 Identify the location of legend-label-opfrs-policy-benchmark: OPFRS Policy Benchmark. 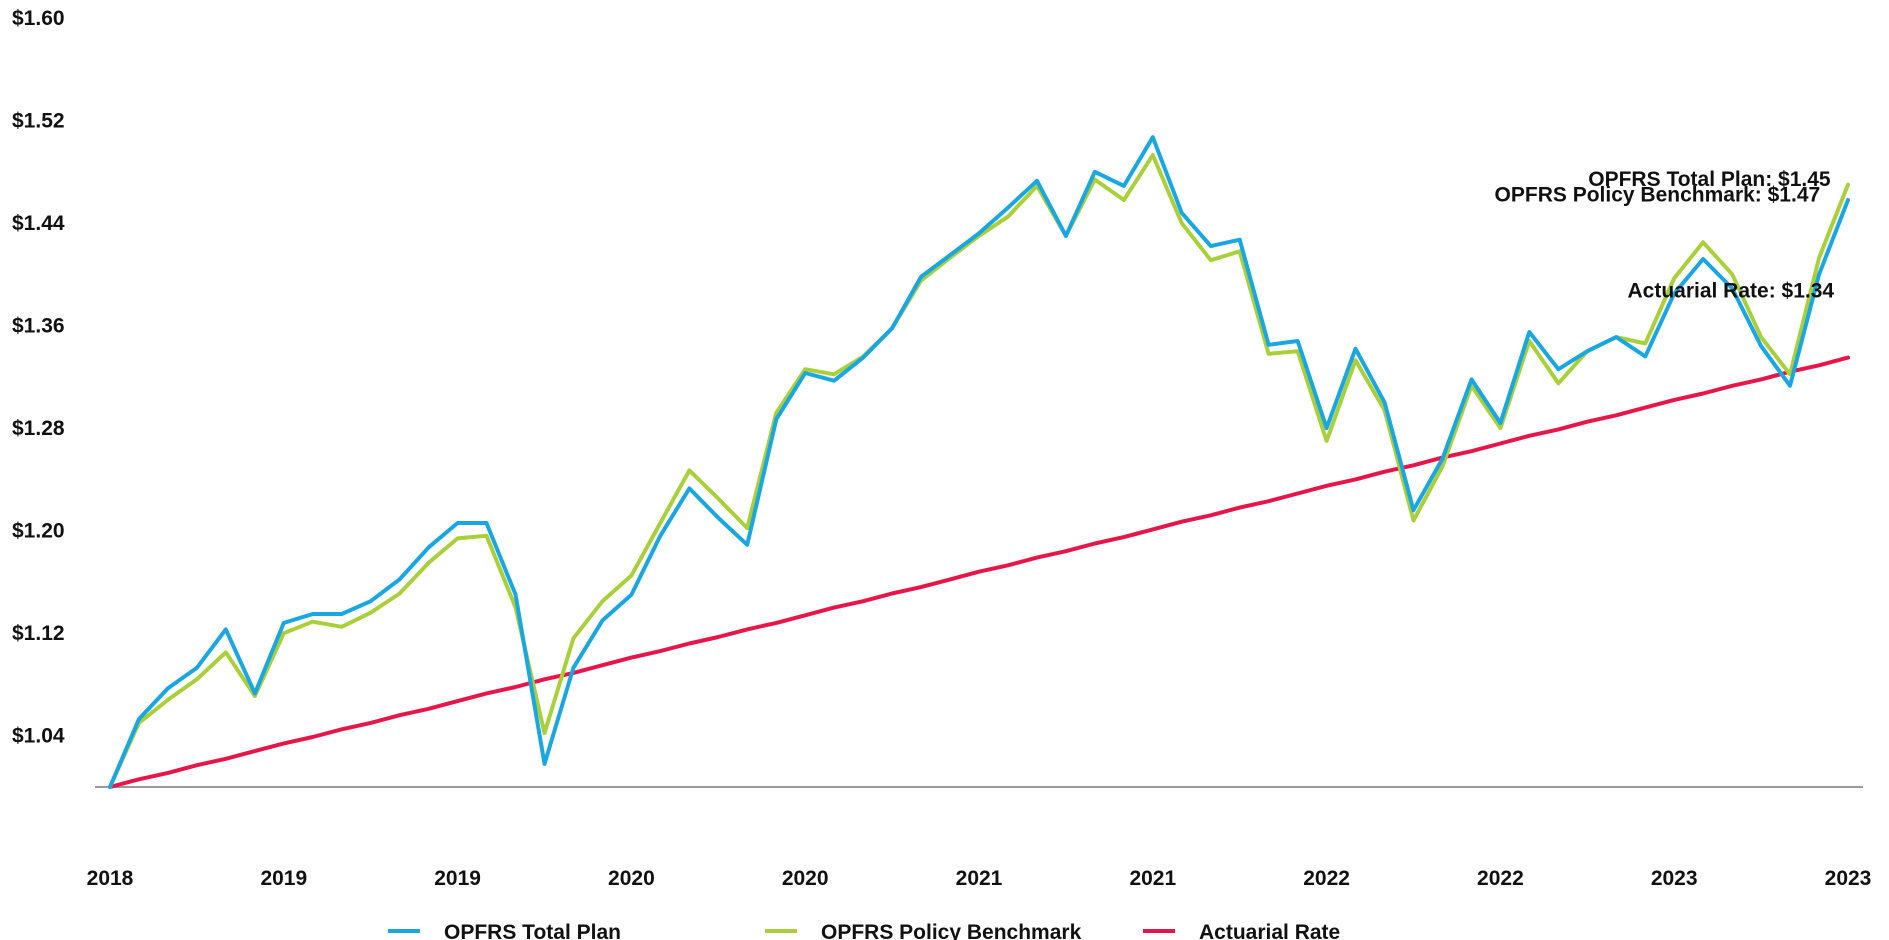
(951, 930).